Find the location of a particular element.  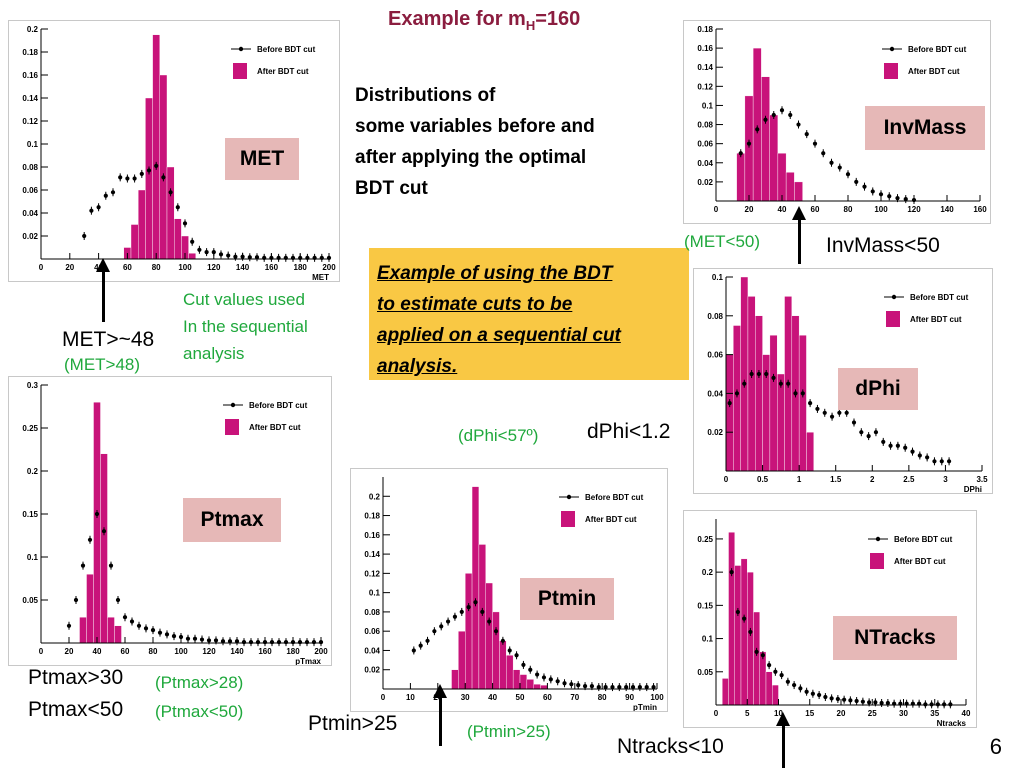

page-number: 6 is located at coordinates (995, 746).